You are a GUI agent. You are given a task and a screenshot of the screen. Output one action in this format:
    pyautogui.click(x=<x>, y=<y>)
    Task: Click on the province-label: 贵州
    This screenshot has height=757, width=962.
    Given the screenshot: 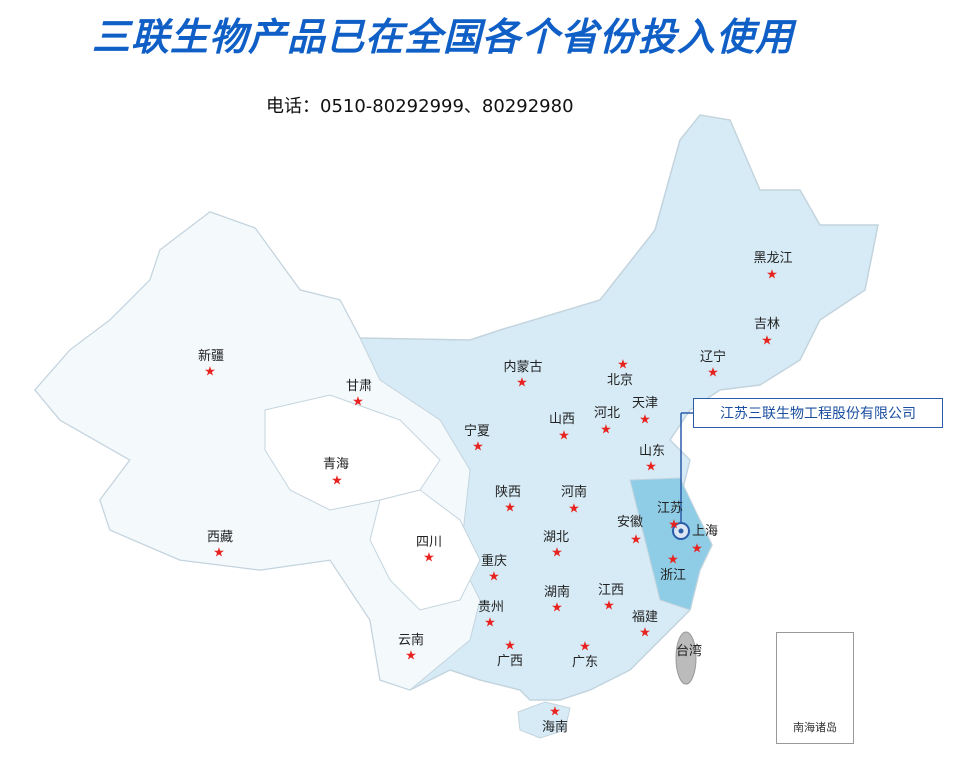 What is the action you would take?
    pyautogui.click(x=491, y=607)
    